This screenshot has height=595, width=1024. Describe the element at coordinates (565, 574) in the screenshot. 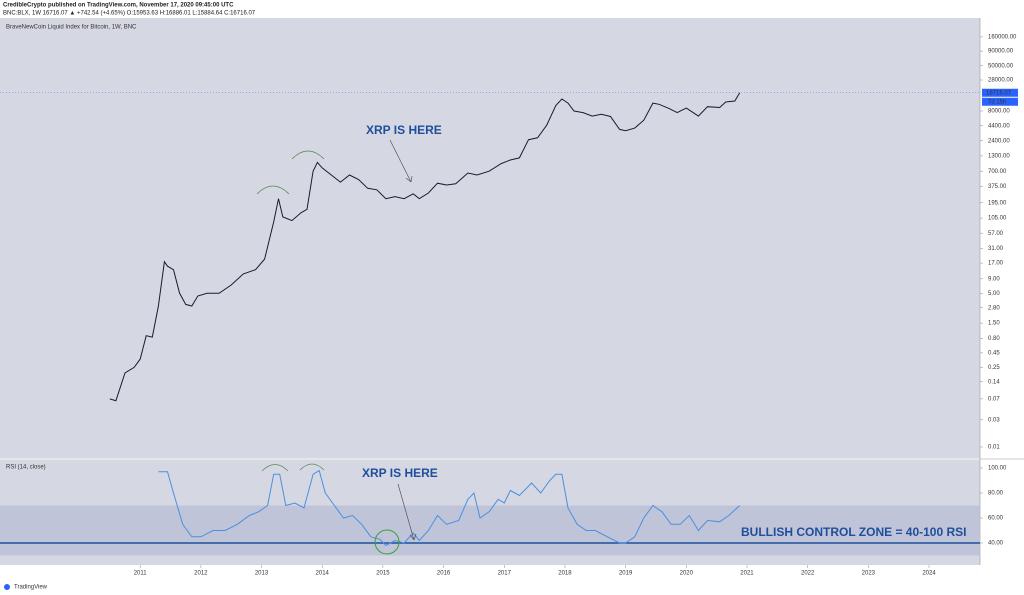

I see `x-tick-label: 2018` at that location.